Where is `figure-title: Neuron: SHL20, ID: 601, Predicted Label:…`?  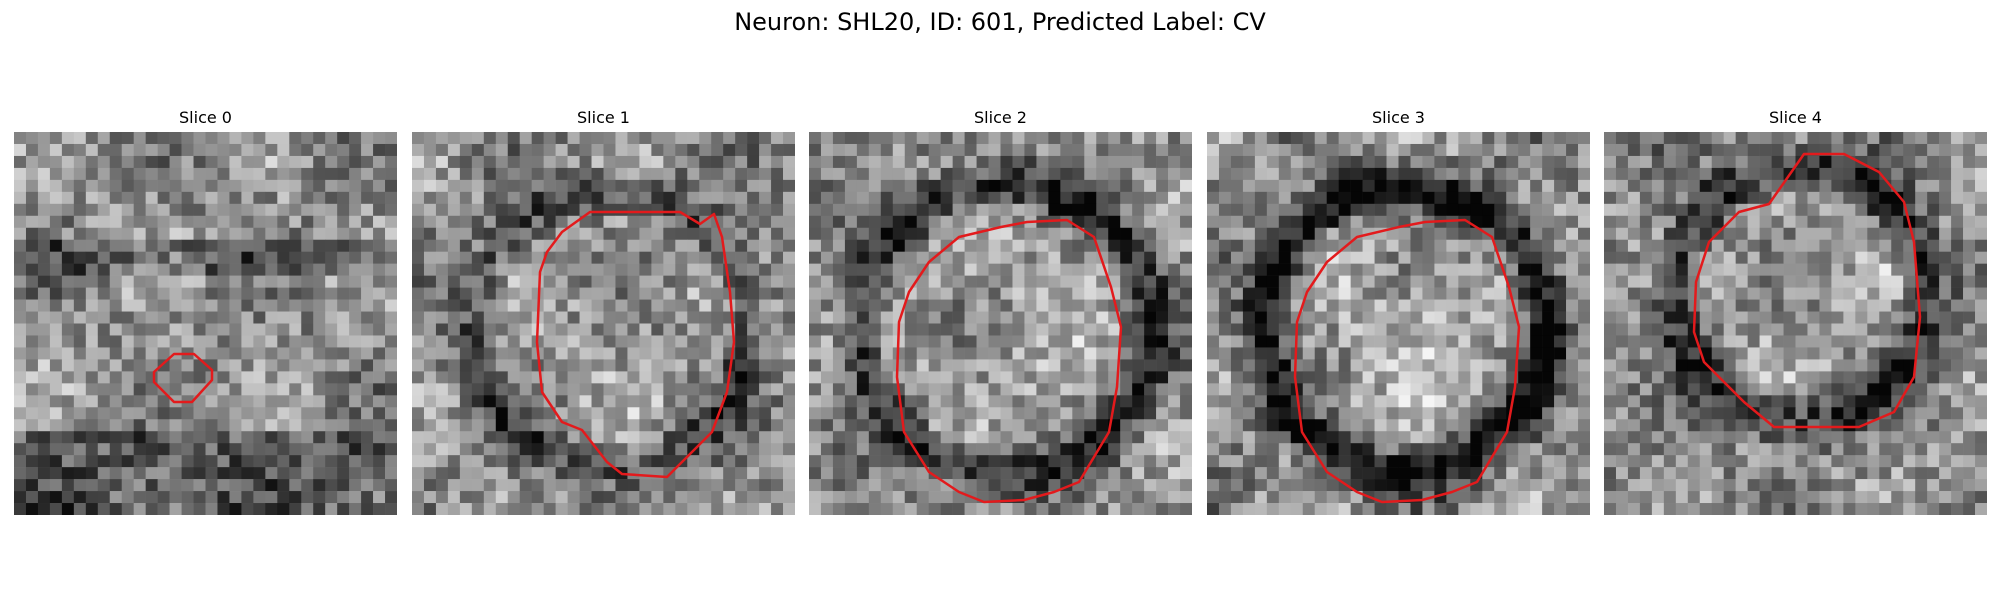
figure-title: Neuron: SHL20, ID: 601, Predicted Label:… is located at coordinates (1000, 22).